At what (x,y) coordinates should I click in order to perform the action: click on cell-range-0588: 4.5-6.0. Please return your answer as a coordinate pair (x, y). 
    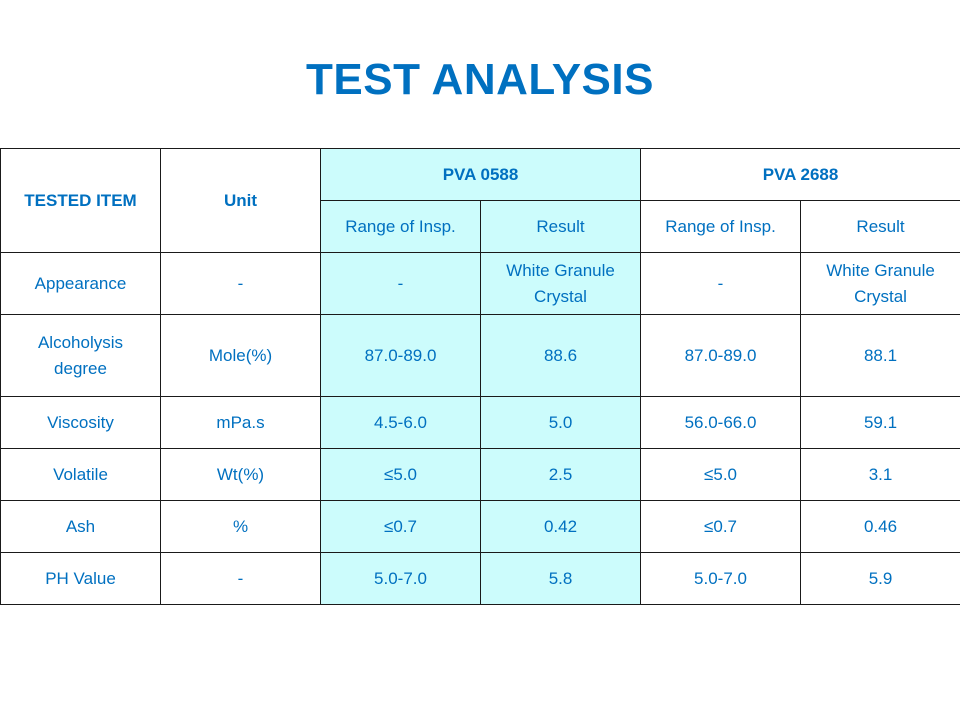
    Looking at the image, I should click on (400, 422).